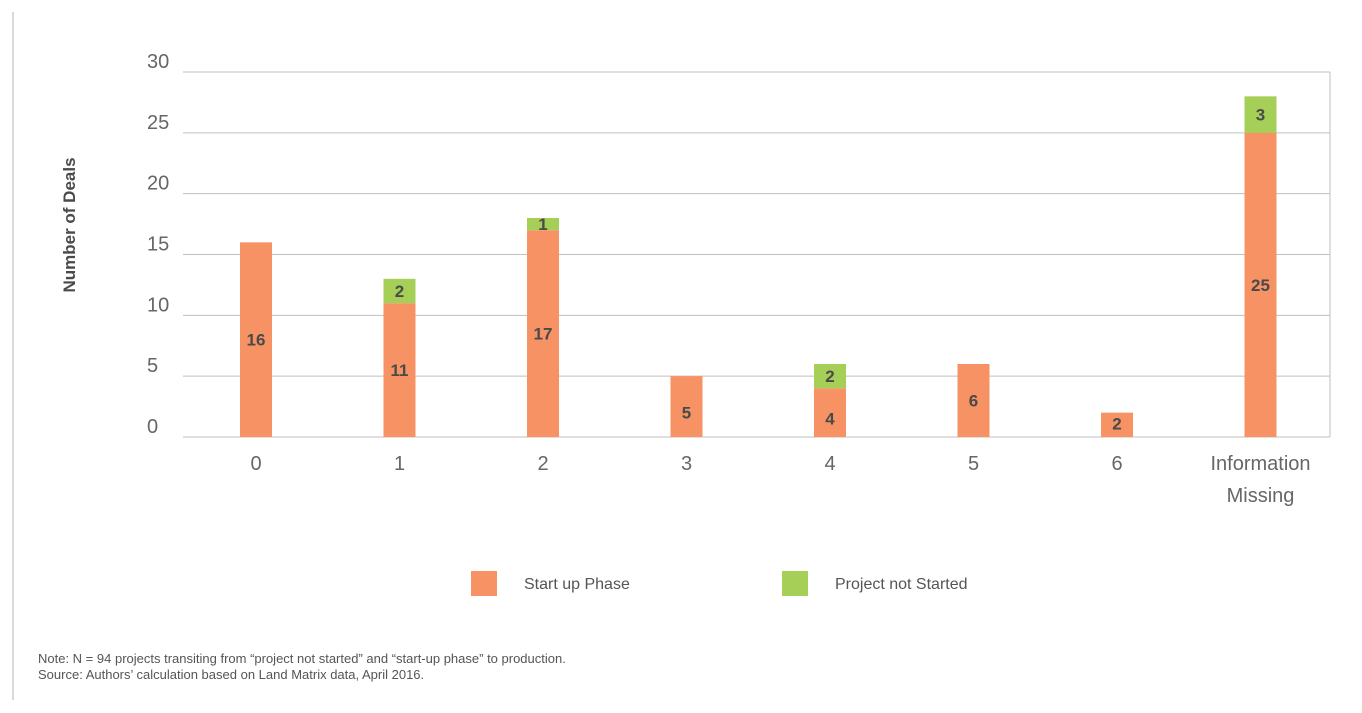  Describe the element at coordinates (1261, 496) in the screenshot. I see `x-tick-label: Missing` at that location.